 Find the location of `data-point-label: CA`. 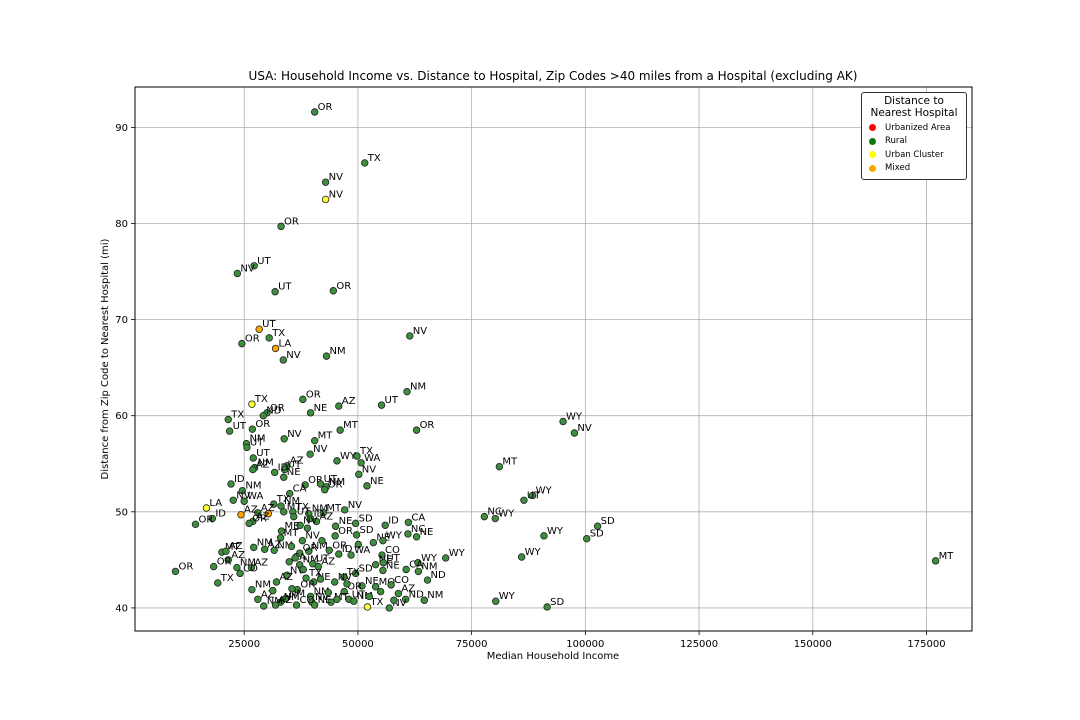

data-point-label: CA is located at coordinates (300, 489).